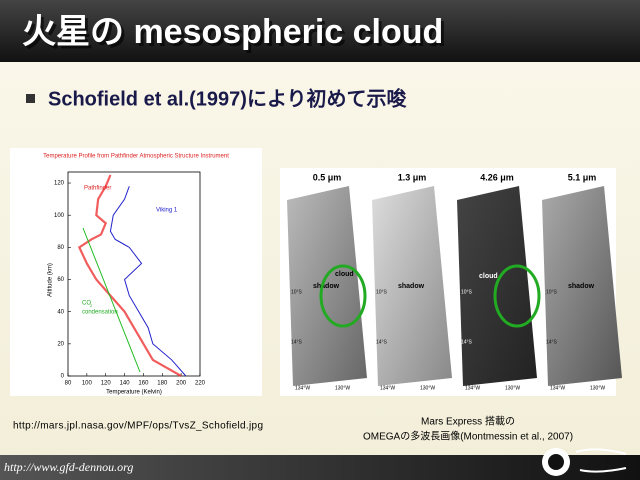 The image size is (640, 480). Describe the element at coordinates (162, 384) in the screenshot. I see `x-tick-label: 180` at that location.